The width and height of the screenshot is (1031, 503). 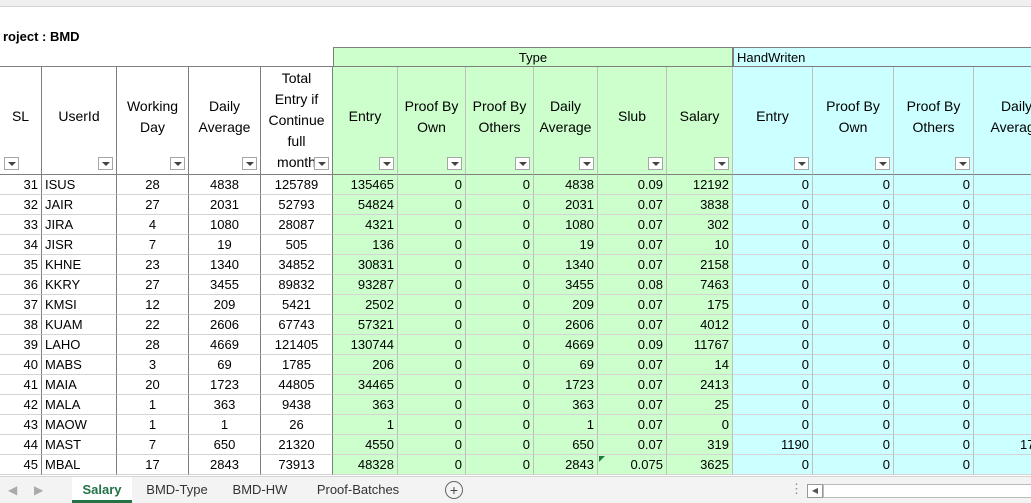 What do you see at coordinates (21, 325) in the screenshot?
I see `cell: 38` at bounding box center [21, 325].